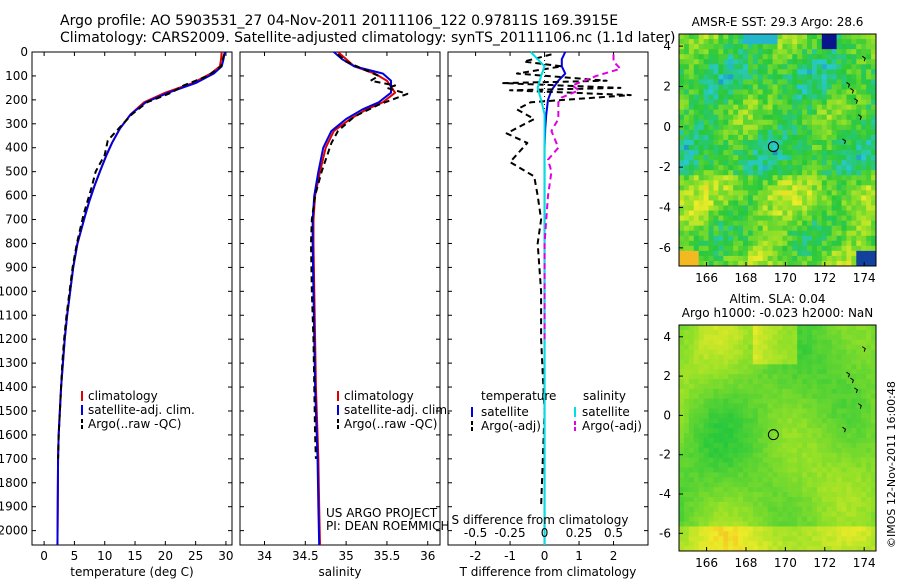 The image size is (900, 580). Describe the element at coordinates (14, 387) in the screenshot. I see `y-tick-label: 1400` at that location.